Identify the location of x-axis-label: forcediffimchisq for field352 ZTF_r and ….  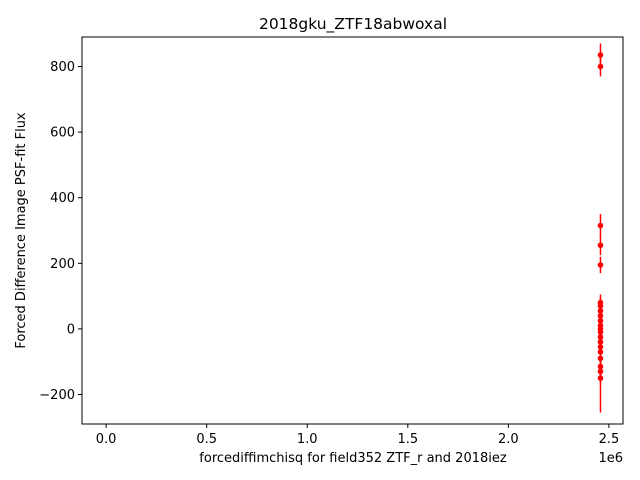
(353, 458).